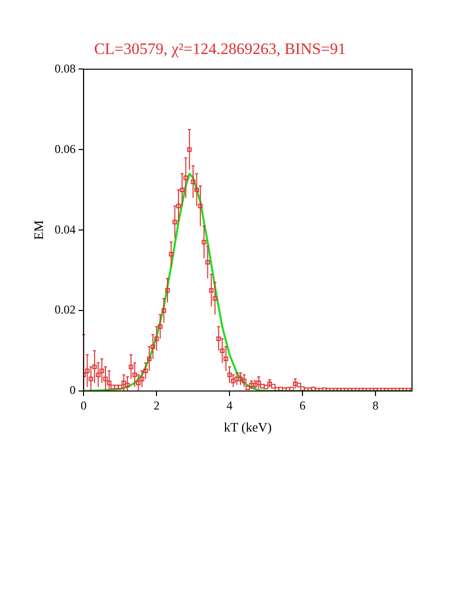 This screenshot has width=464, height=600. What do you see at coordinates (65, 229) in the screenshot?
I see `y-tick-label: 0.04` at bounding box center [65, 229].